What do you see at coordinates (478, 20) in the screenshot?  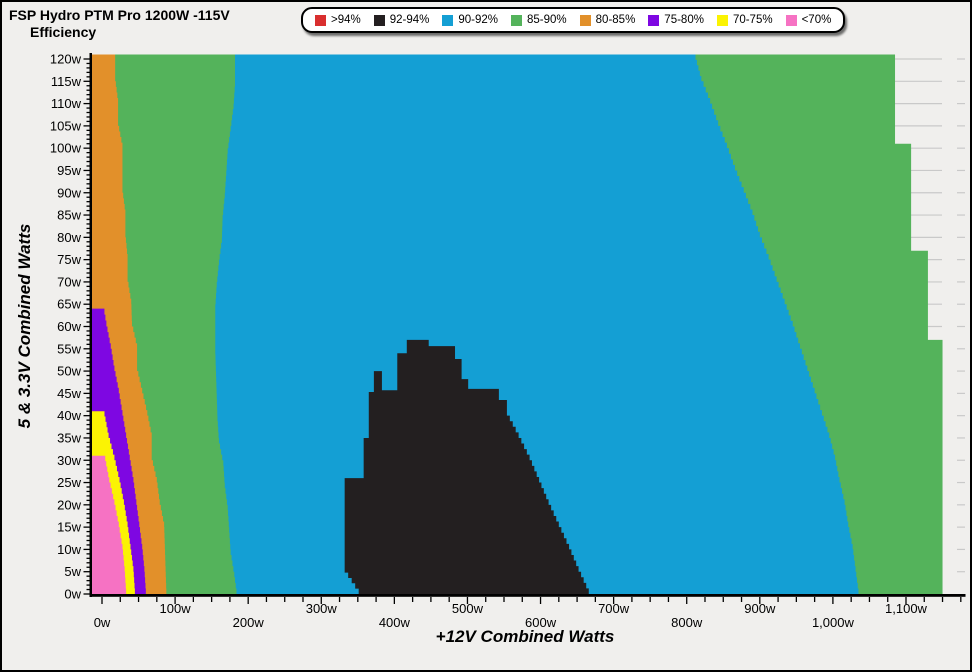 I see `legend-item-label: 90-92%` at bounding box center [478, 20].